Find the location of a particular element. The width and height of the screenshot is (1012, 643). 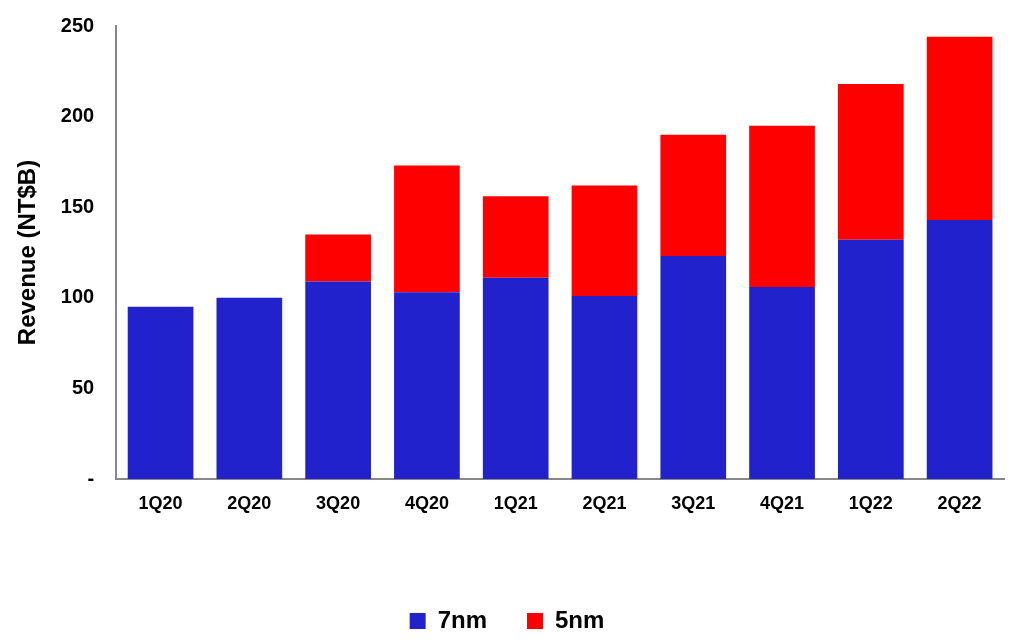

x-tick-label: 1Q22 is located at coordinates (870, 502).